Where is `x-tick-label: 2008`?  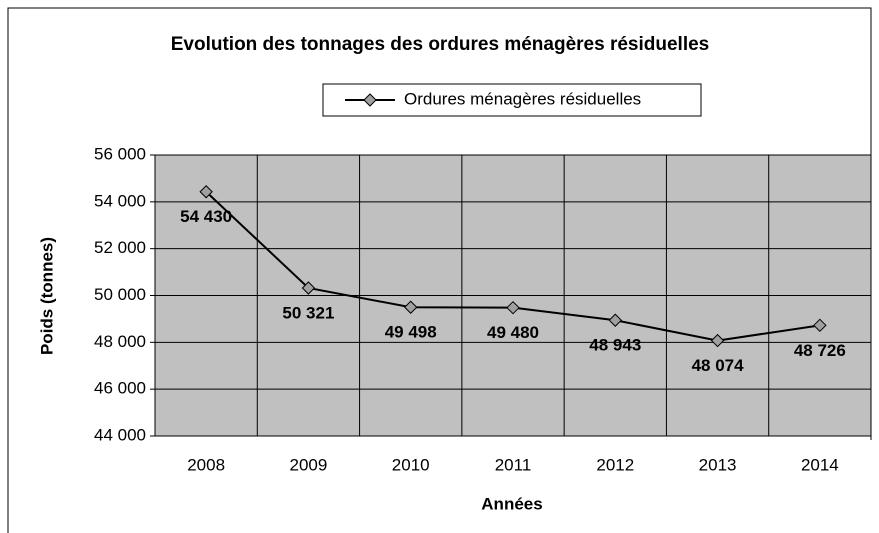 x-tick-label: 2008 is located at coordinates (206, 464).